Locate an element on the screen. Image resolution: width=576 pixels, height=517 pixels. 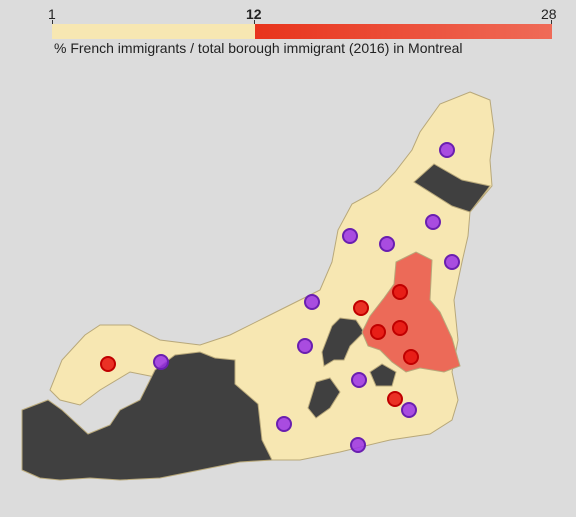
borough-nodata-northeast is located at coordinates (452, 188).